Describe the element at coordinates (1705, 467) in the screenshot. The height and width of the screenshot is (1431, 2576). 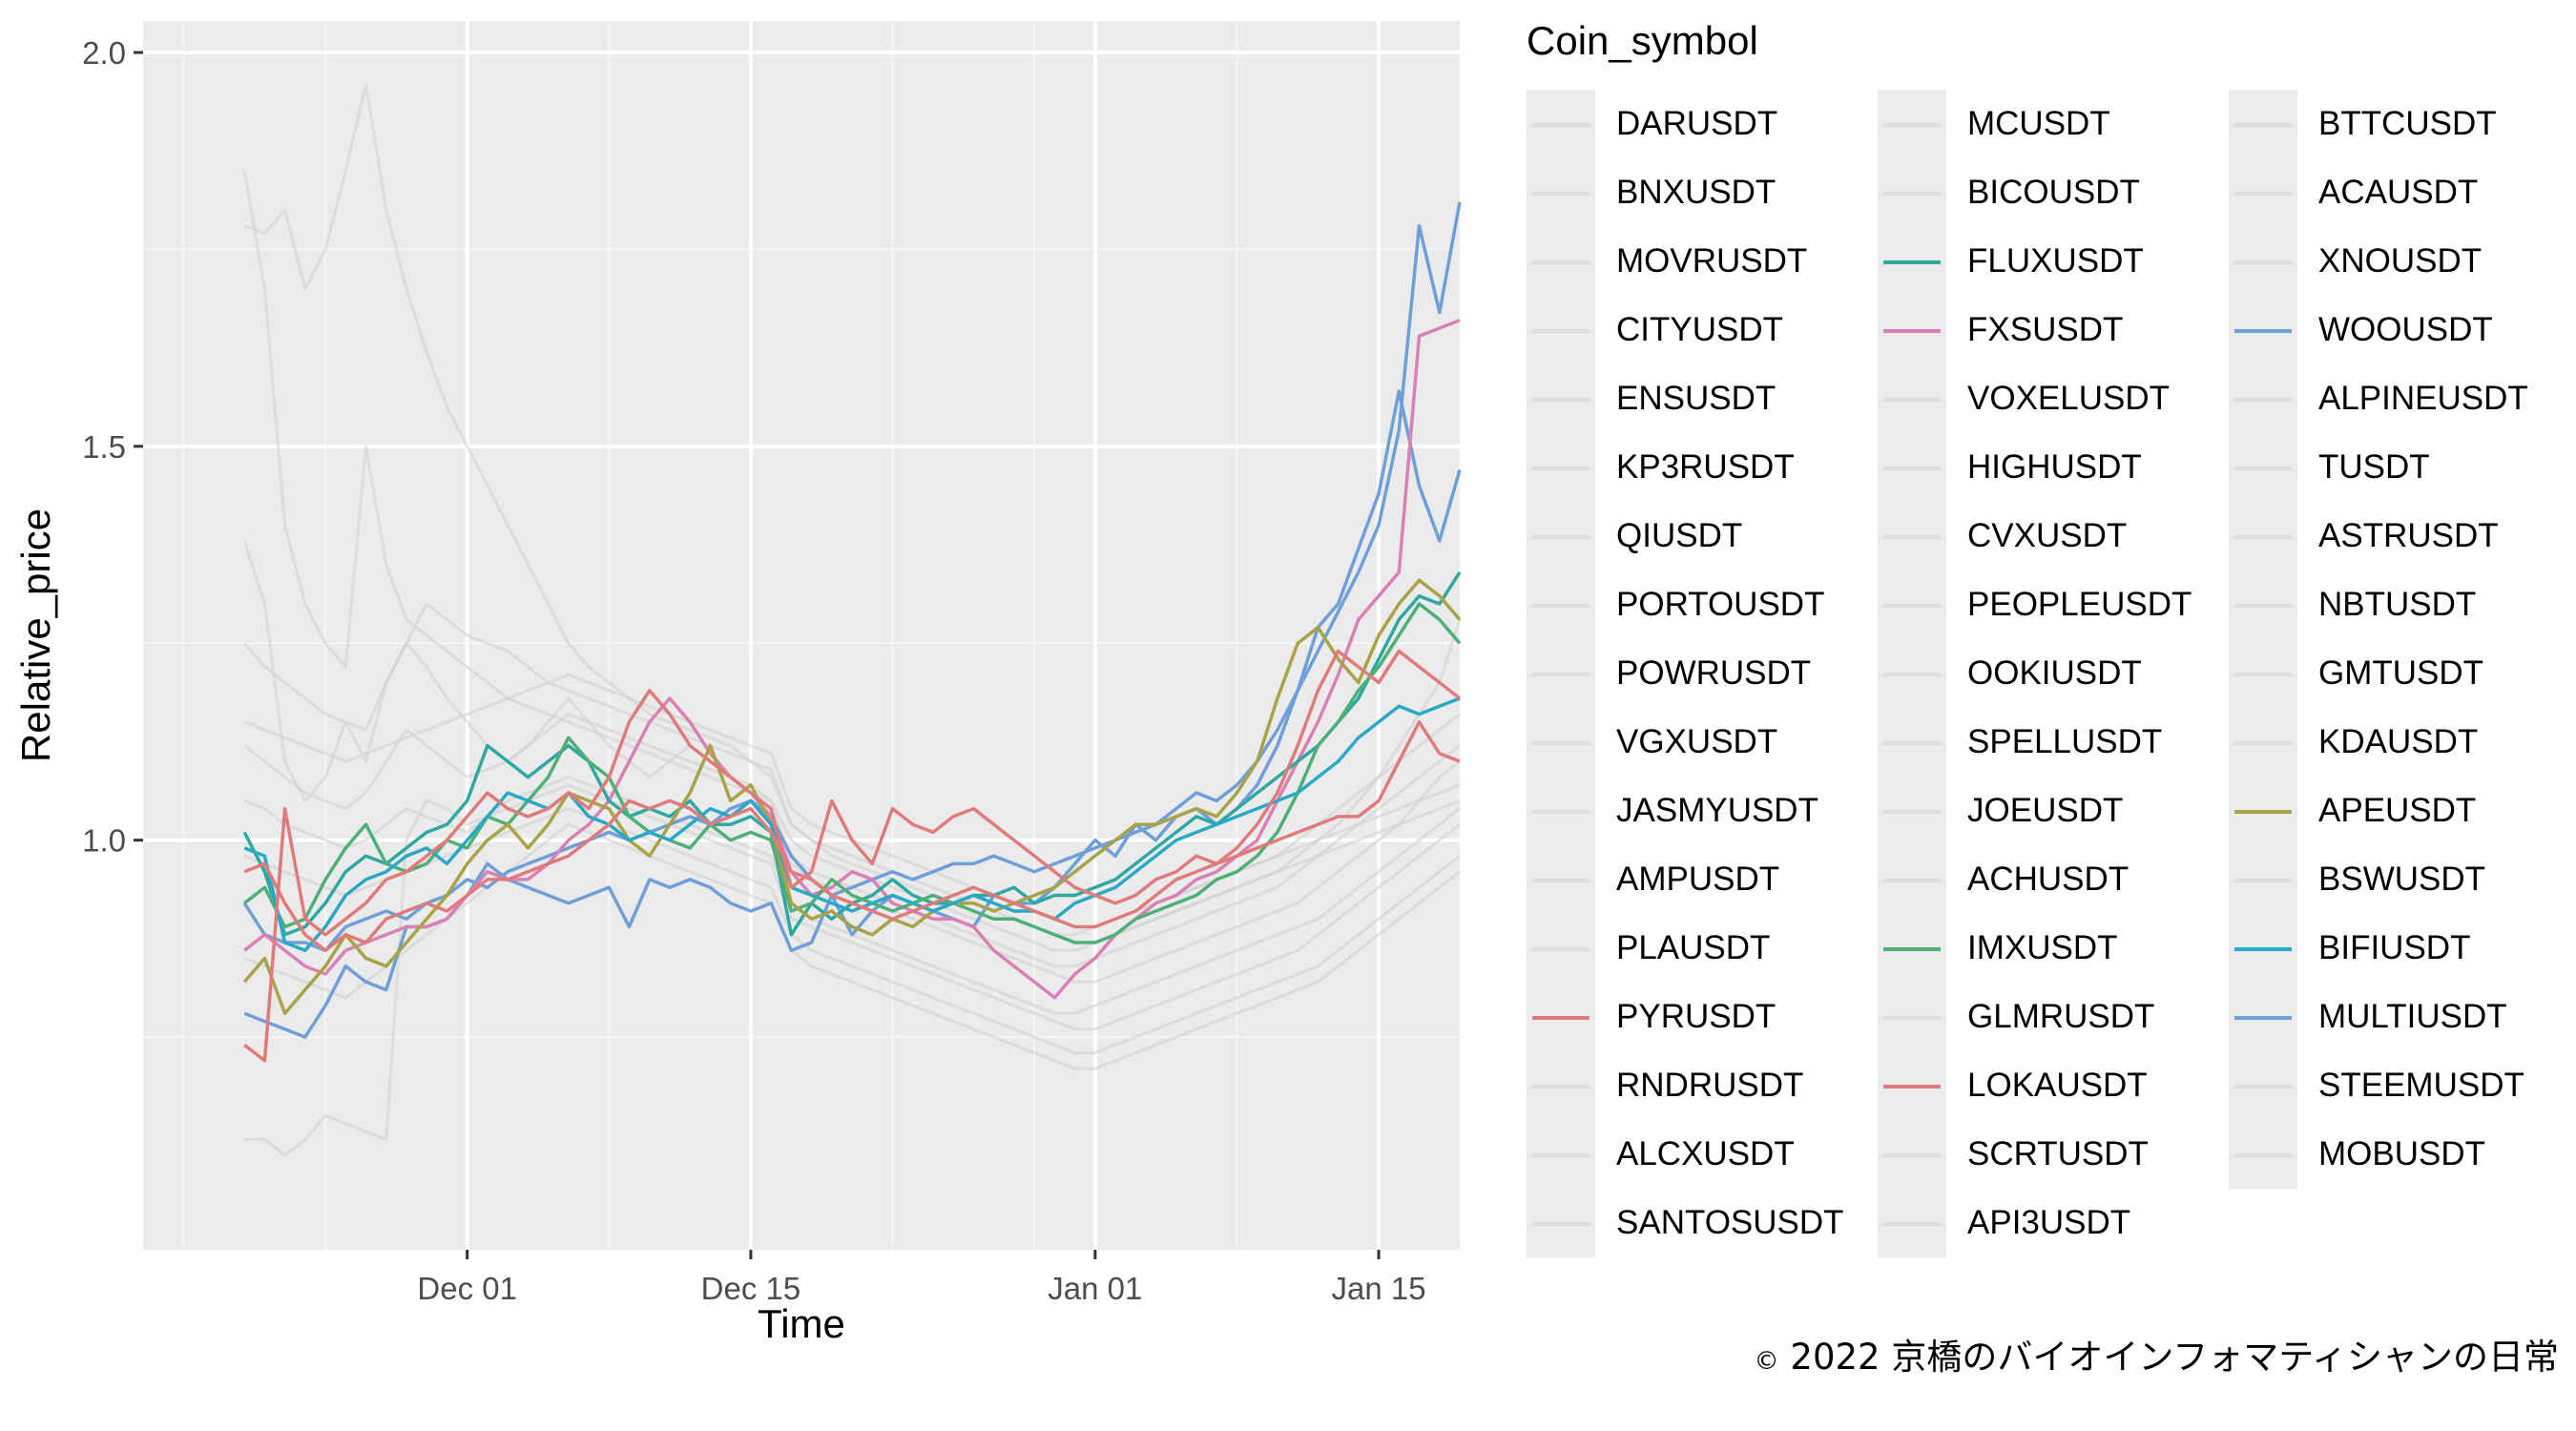
I see `legend-label: KP3RUSDT` at that location.